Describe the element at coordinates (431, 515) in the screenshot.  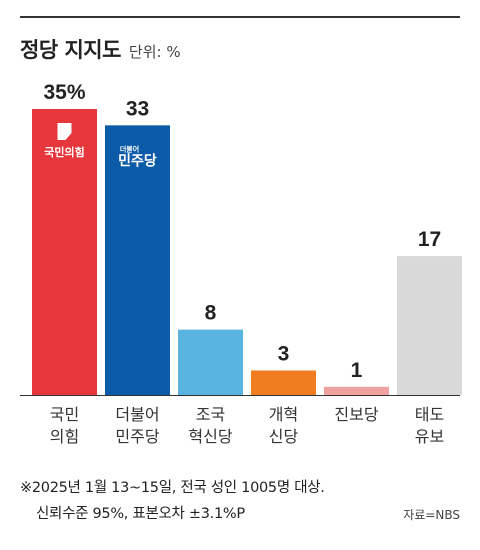
I see `source-label: 자료=NBS` at that location.